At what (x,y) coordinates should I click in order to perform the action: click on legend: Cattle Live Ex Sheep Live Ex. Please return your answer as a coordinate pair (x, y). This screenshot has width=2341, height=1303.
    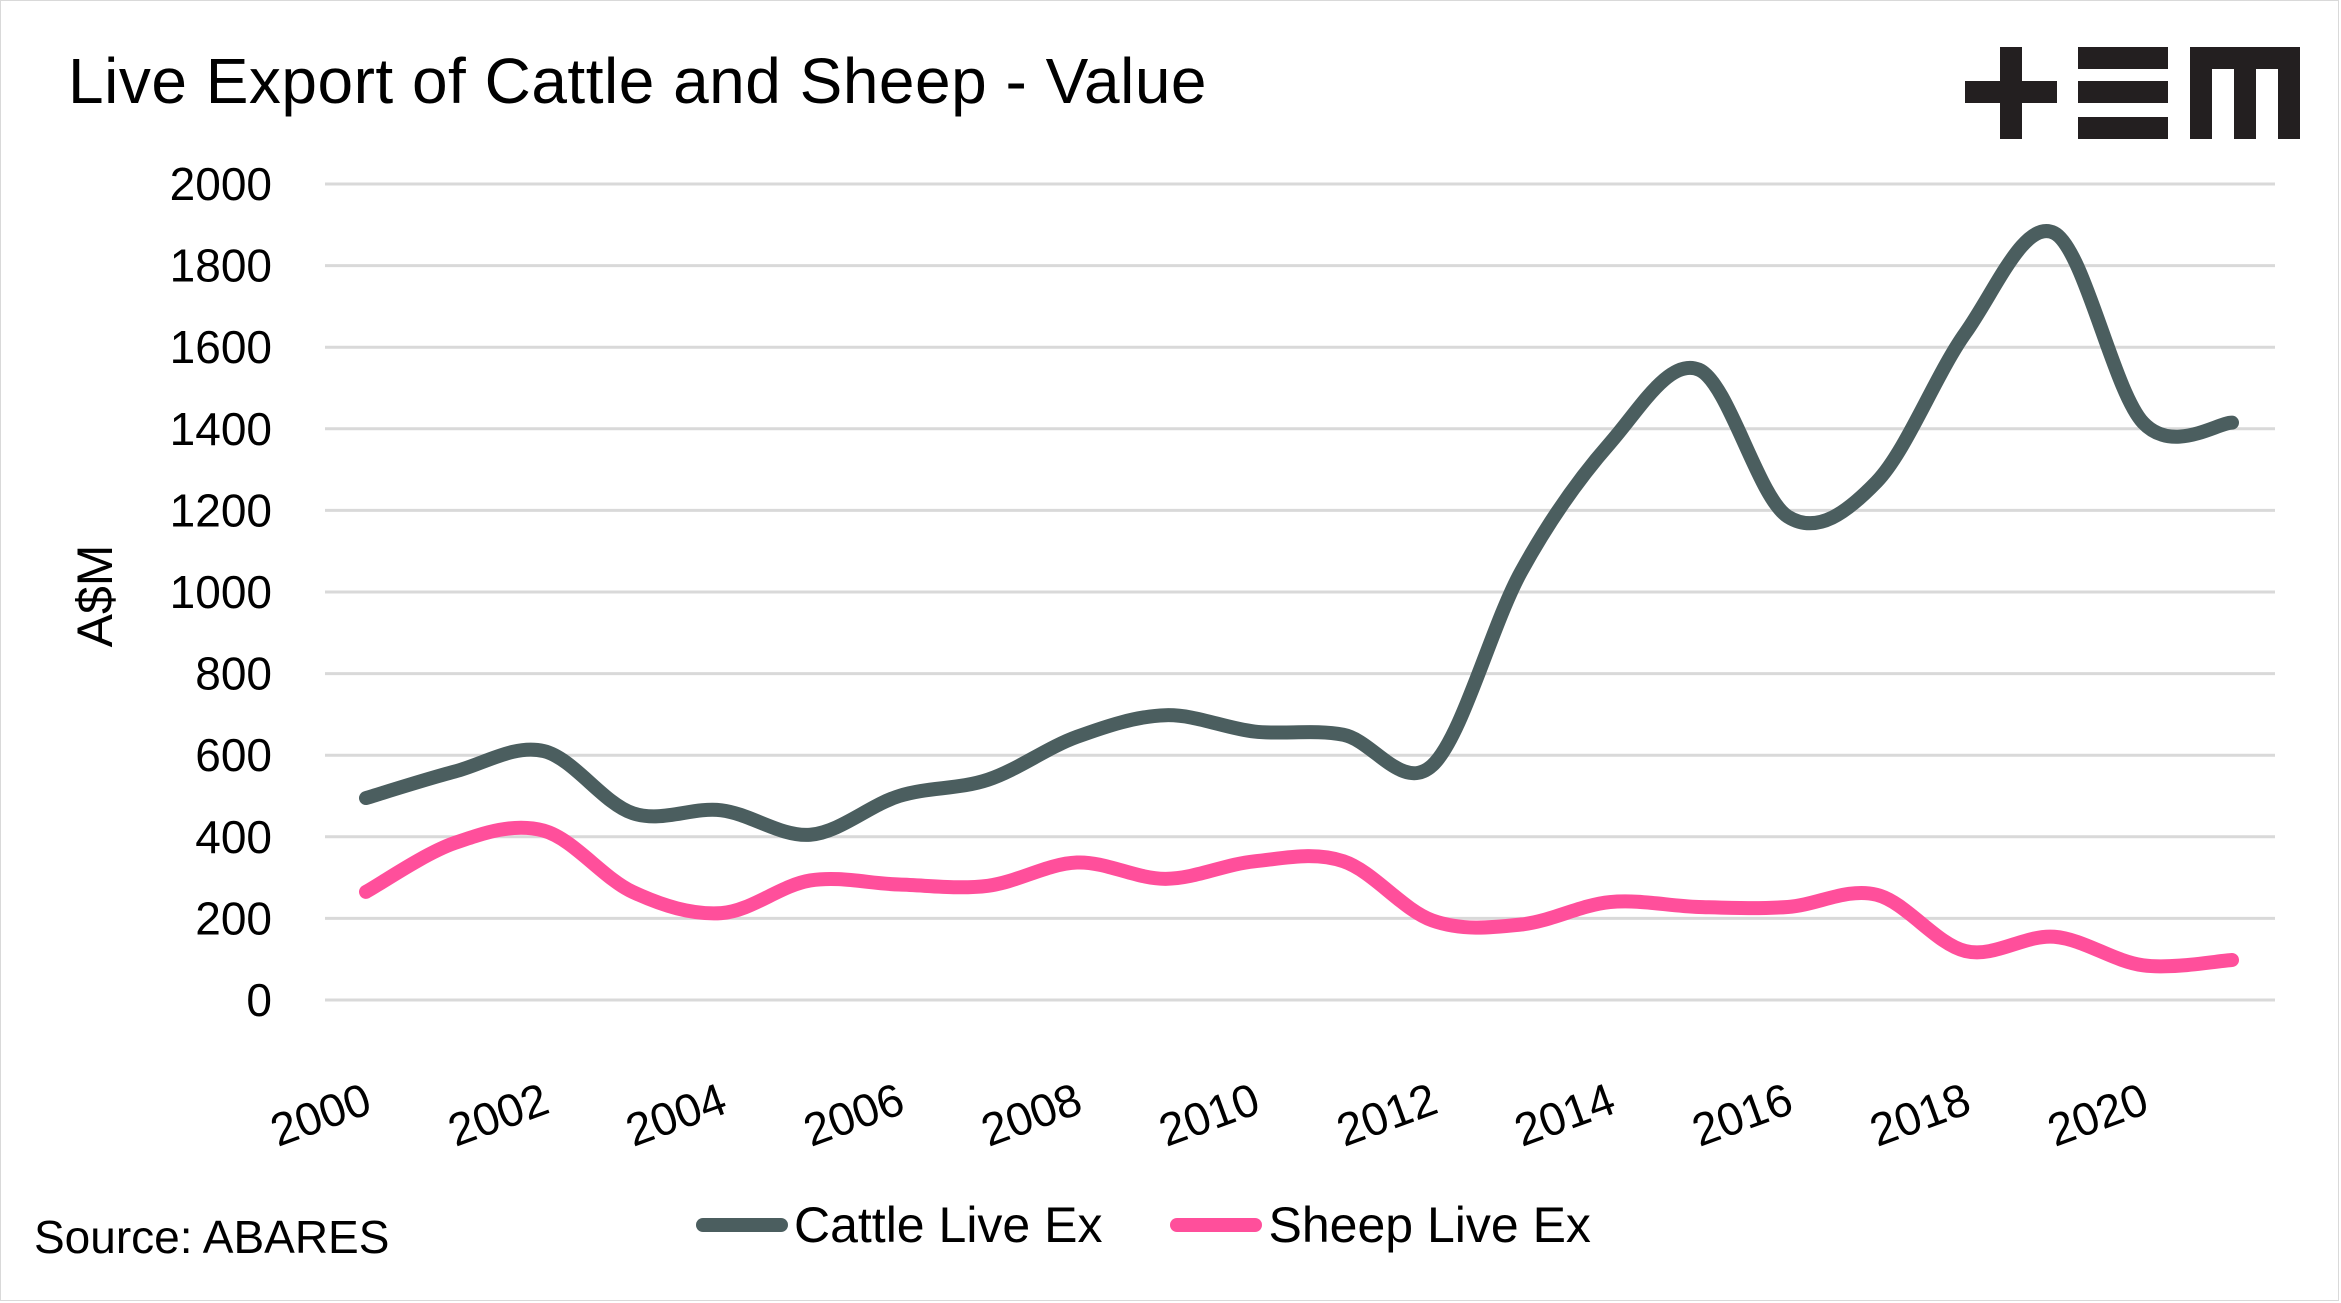
    Looking at the image, I should click on (1177, 1225).